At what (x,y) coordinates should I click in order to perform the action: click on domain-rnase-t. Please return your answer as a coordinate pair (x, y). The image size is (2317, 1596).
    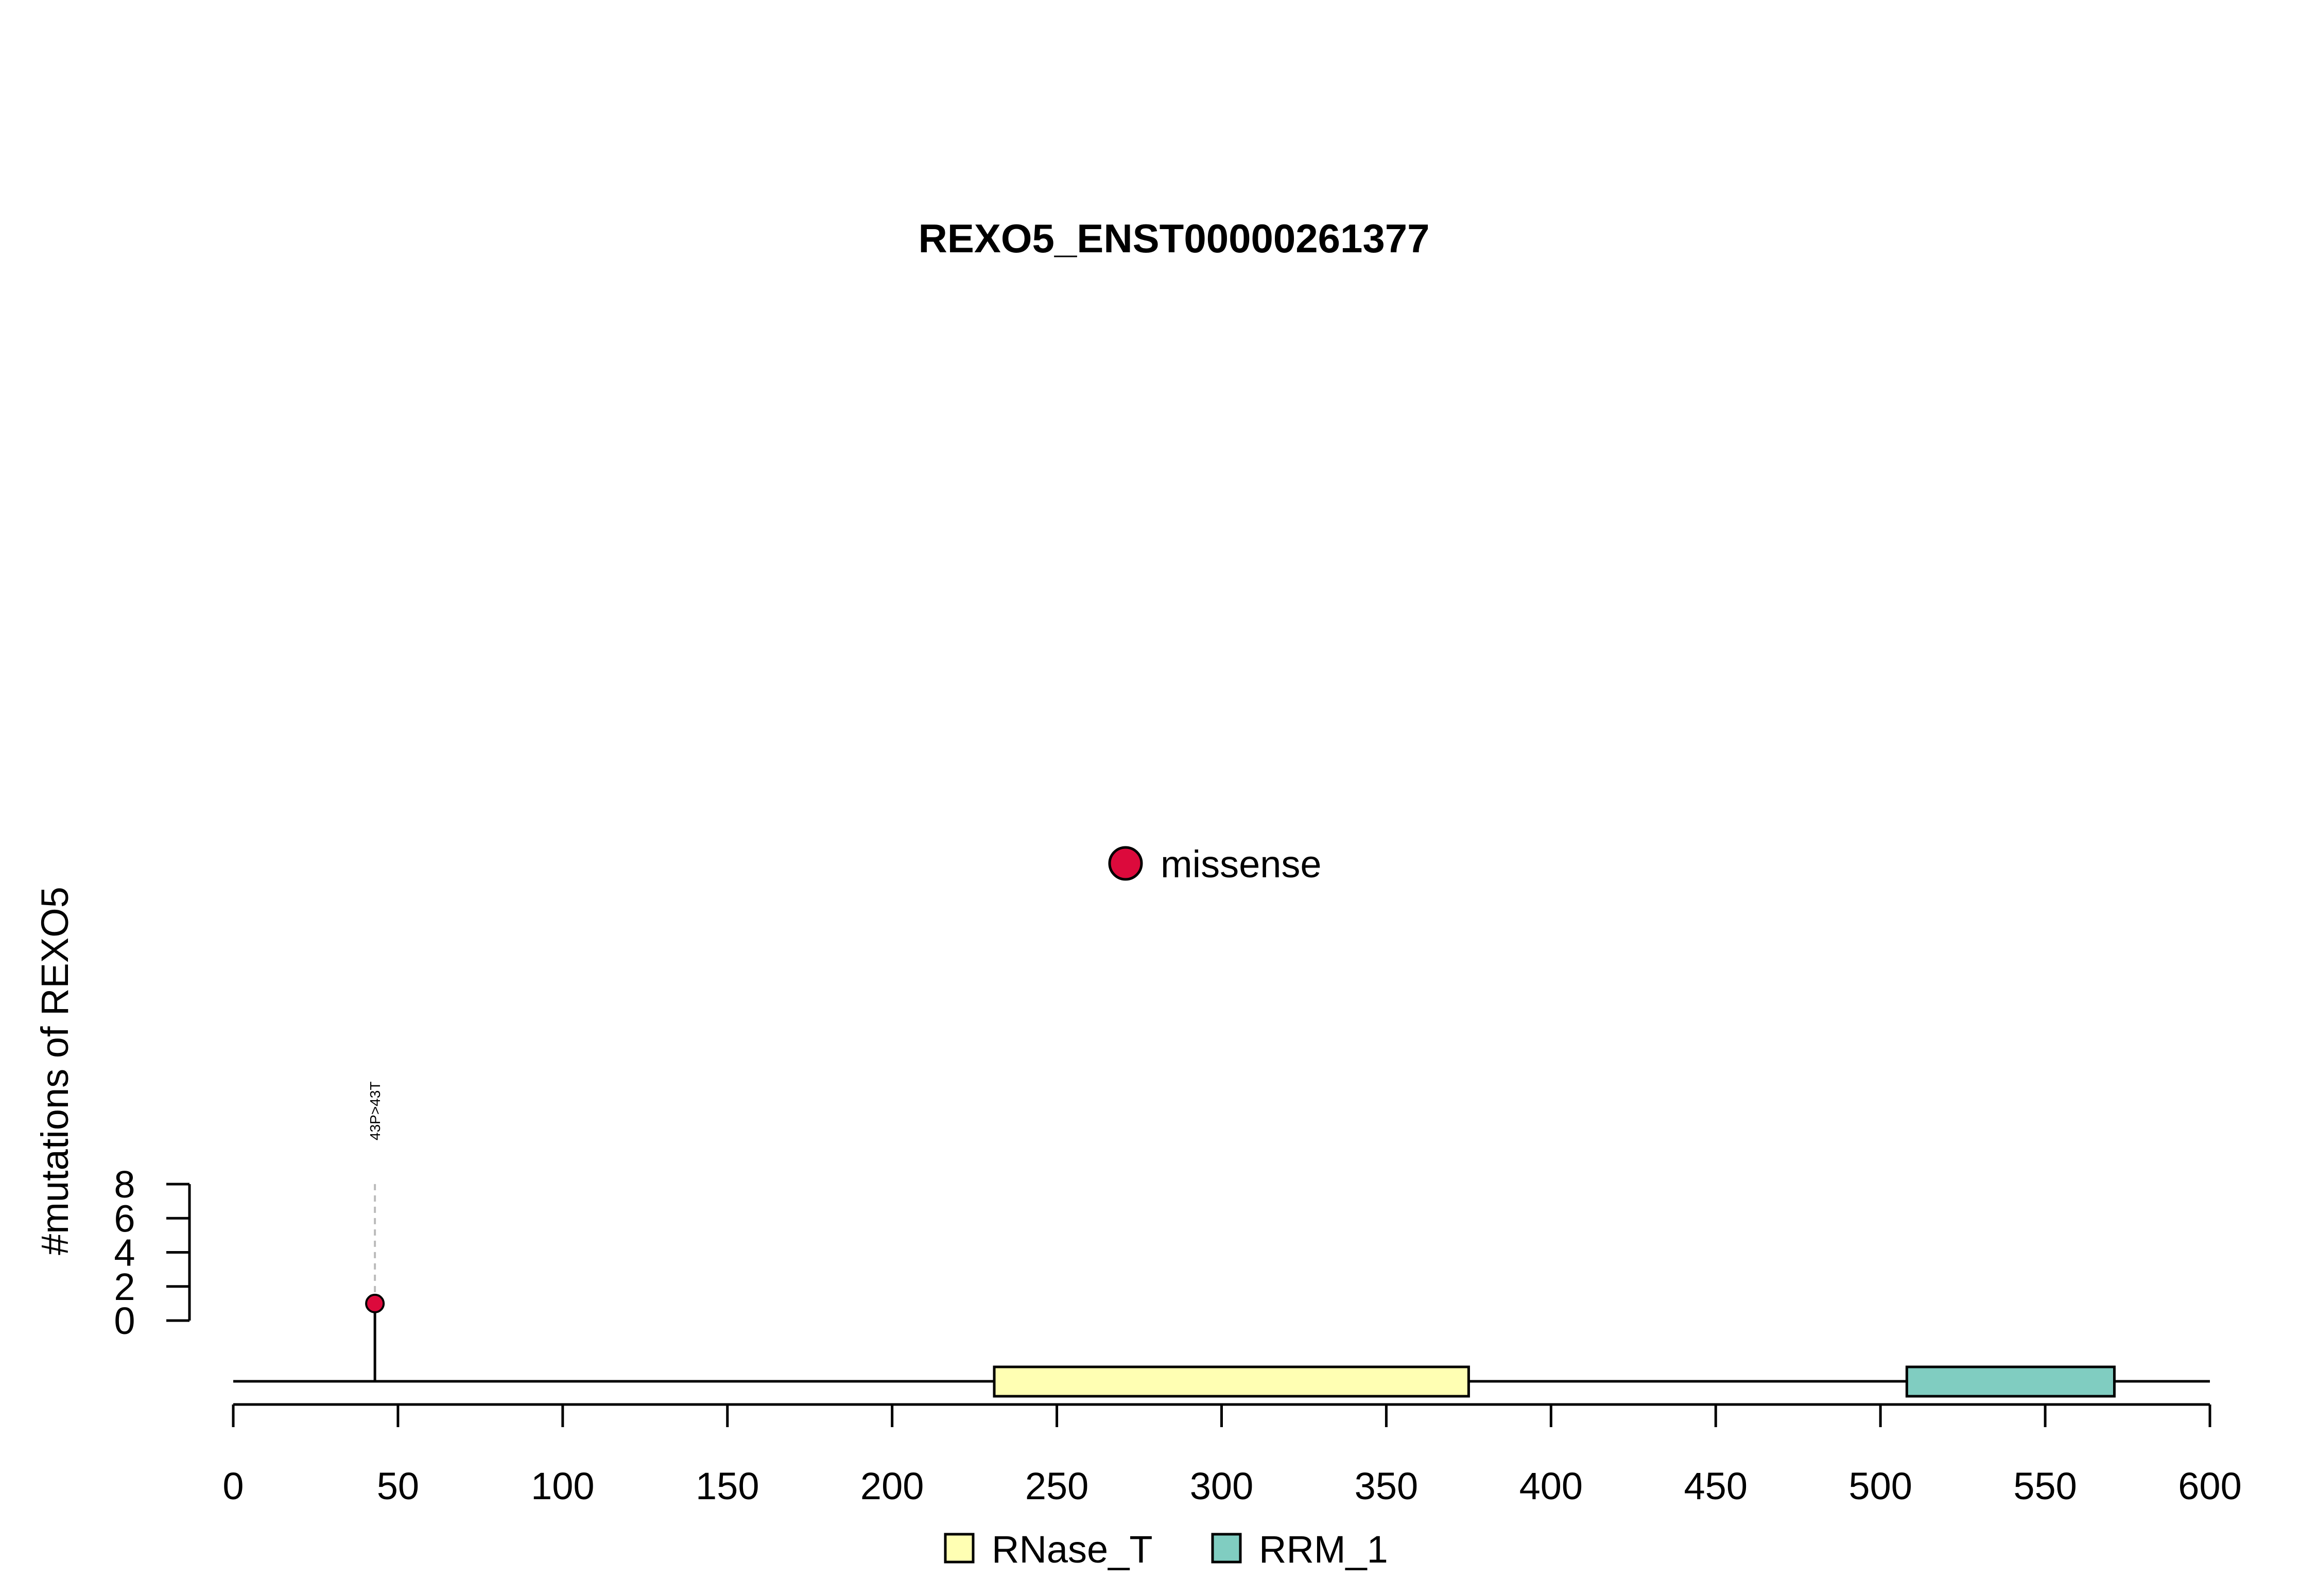
    Looking at the image, I should click on (1231, 1382).